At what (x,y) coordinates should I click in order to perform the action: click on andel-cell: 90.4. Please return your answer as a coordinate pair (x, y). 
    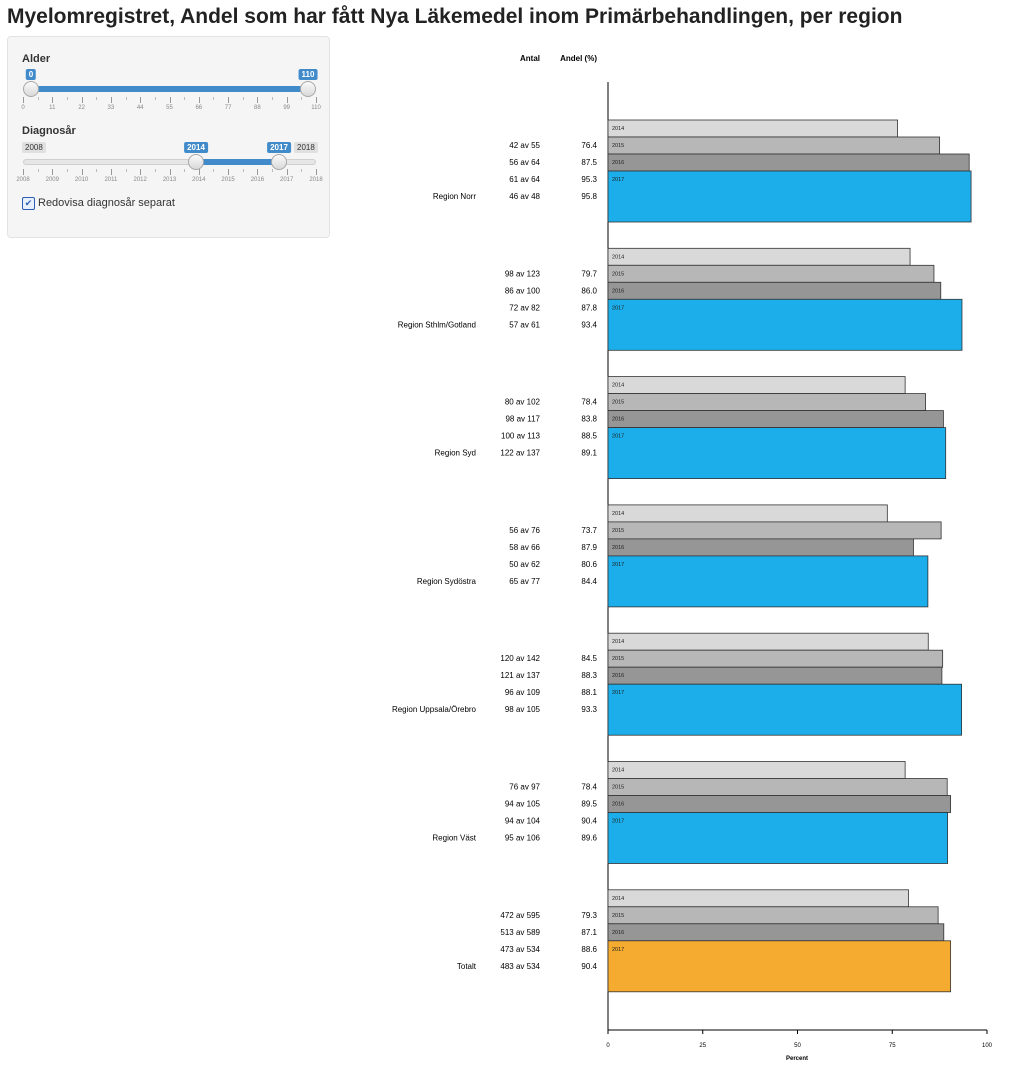
    Looking at the image, I should click on (589, 966).